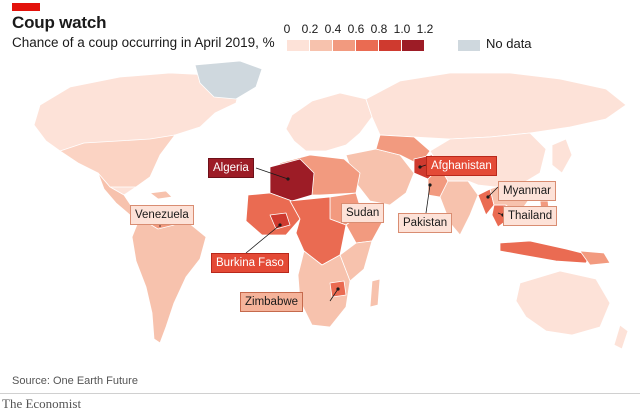  I want to click on footer-divider, so click(320, 393).